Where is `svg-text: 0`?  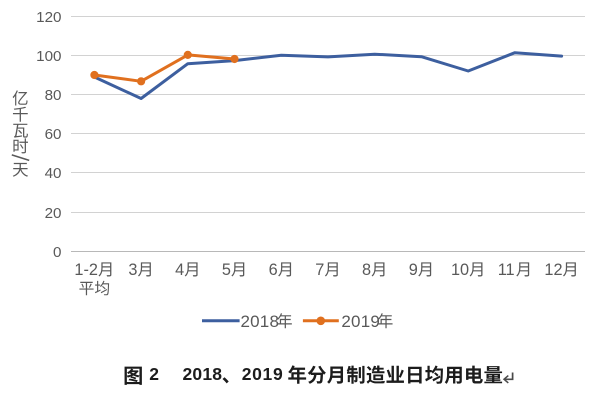 svg-text: 0 is located at coordinates (57, 252).